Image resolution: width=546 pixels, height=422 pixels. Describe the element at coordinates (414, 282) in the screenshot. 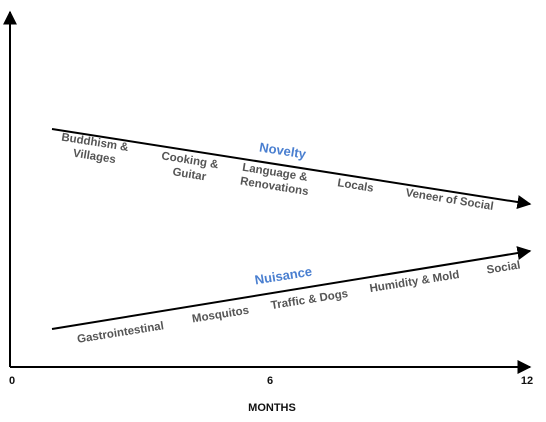

I see `nuisance-item-label: Humidity & Mold` at that location.